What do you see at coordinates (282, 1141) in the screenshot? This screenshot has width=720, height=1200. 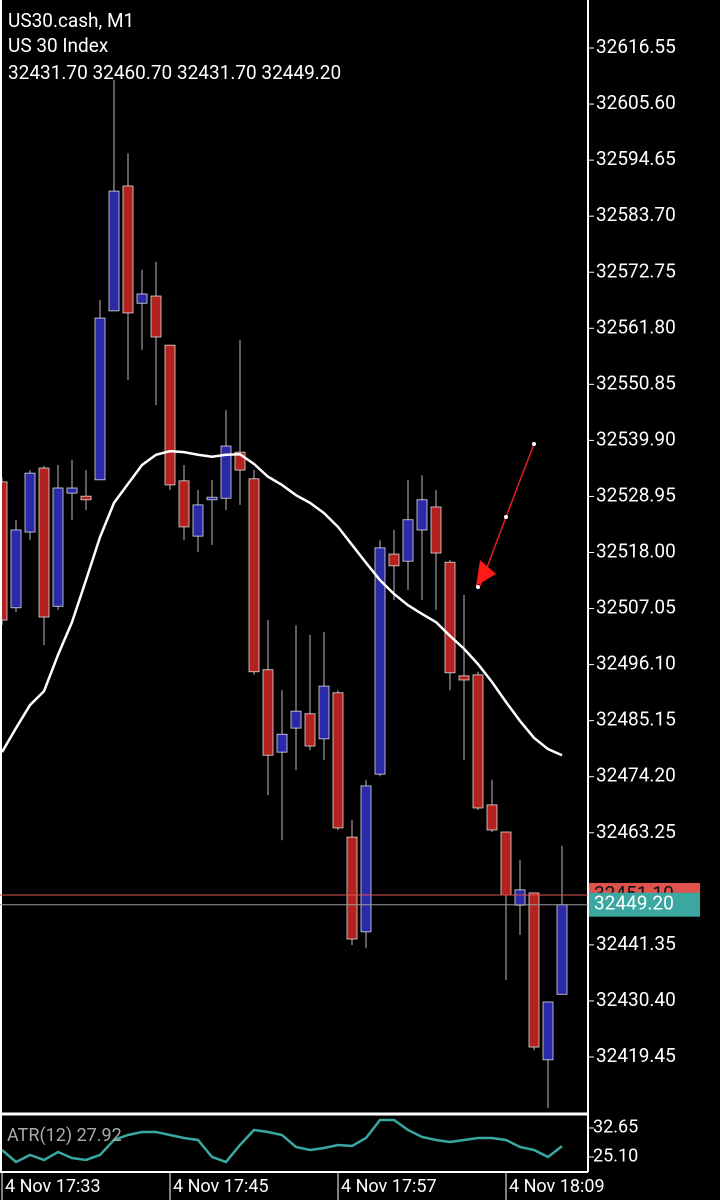 I see `indicator-line` at bounding box center [282, 1141].